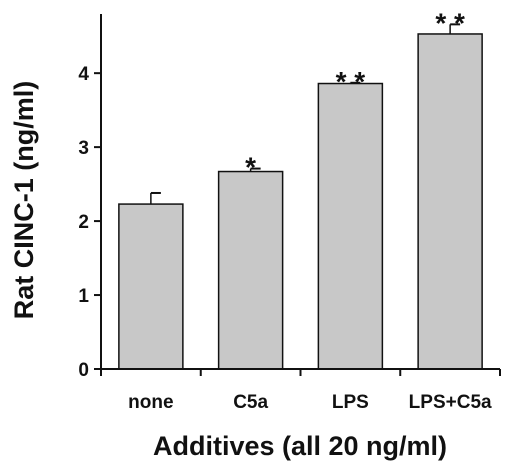 The image size is (520, 471). I want to click on significance-mark-4: * *, so click(450, 22).